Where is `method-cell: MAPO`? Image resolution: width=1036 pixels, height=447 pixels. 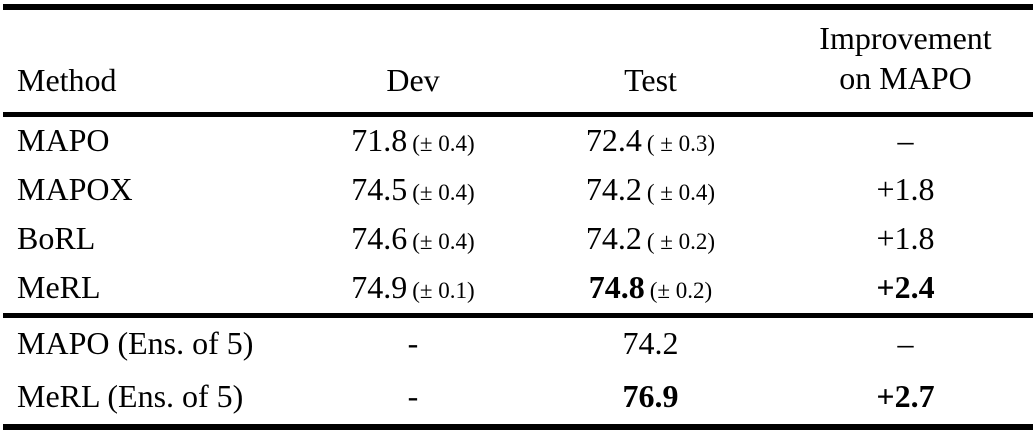 method-cell: MAPO is located at coordinates (63, 140).